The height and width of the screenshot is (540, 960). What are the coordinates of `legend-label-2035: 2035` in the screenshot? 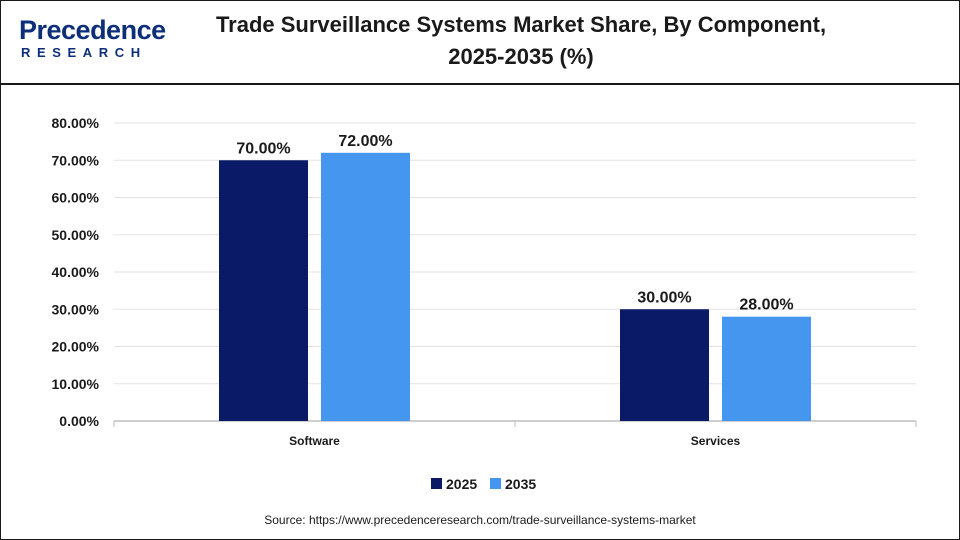 It's located at (520, 484).